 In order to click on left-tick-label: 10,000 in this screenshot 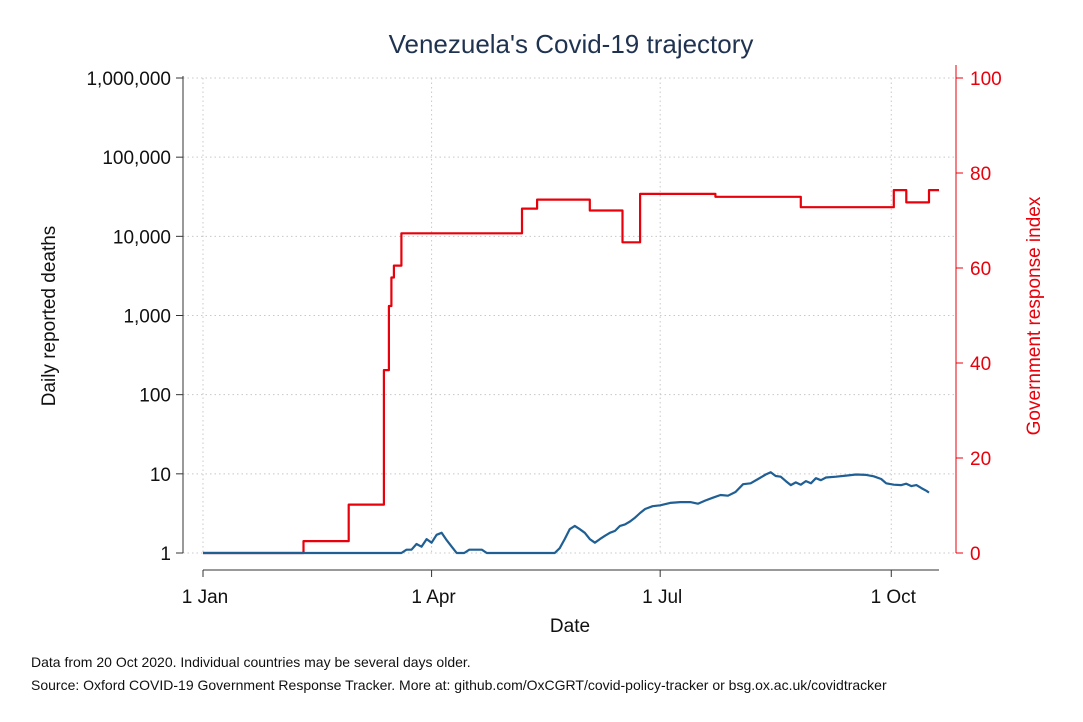, I will do `click(142, 237)`.